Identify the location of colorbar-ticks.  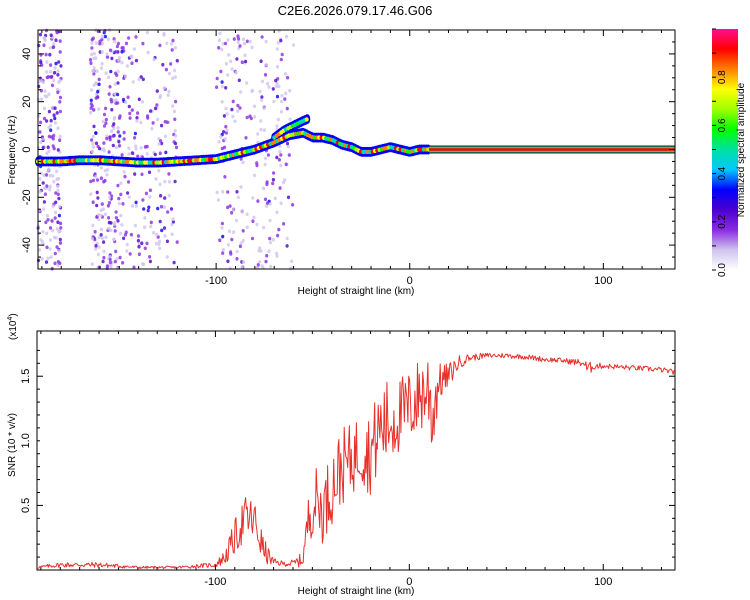
(714, 149).